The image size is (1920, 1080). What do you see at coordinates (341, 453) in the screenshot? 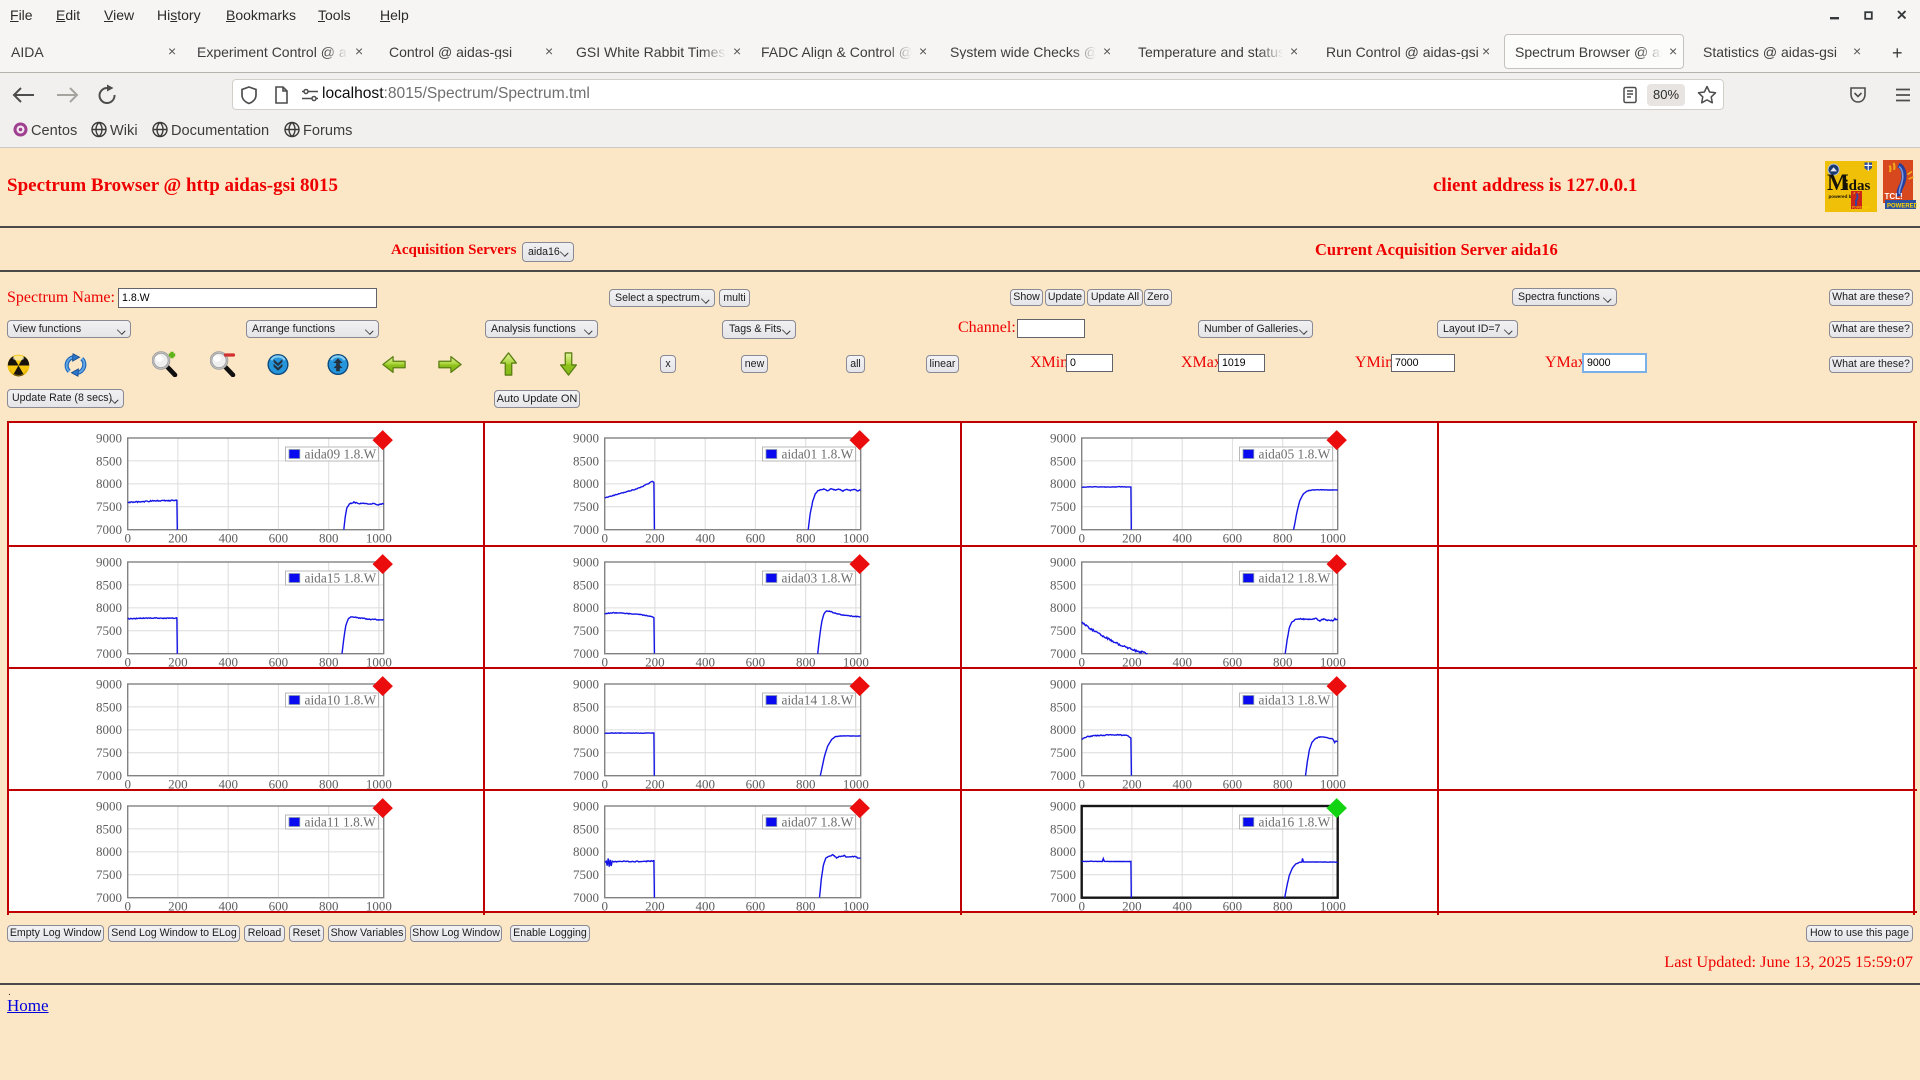
I see `svg-text: aida09 1.8.W` at bounding box center [341, 453].